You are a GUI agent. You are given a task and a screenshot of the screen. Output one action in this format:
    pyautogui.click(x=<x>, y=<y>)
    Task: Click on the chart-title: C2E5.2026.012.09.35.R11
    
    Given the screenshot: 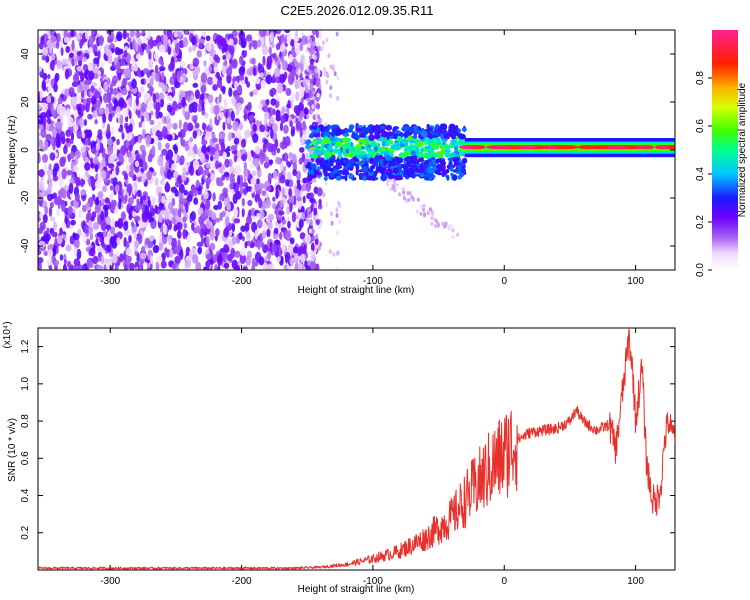 What is the action you would take?
    pyautogui.click(x=357, y=10)
    